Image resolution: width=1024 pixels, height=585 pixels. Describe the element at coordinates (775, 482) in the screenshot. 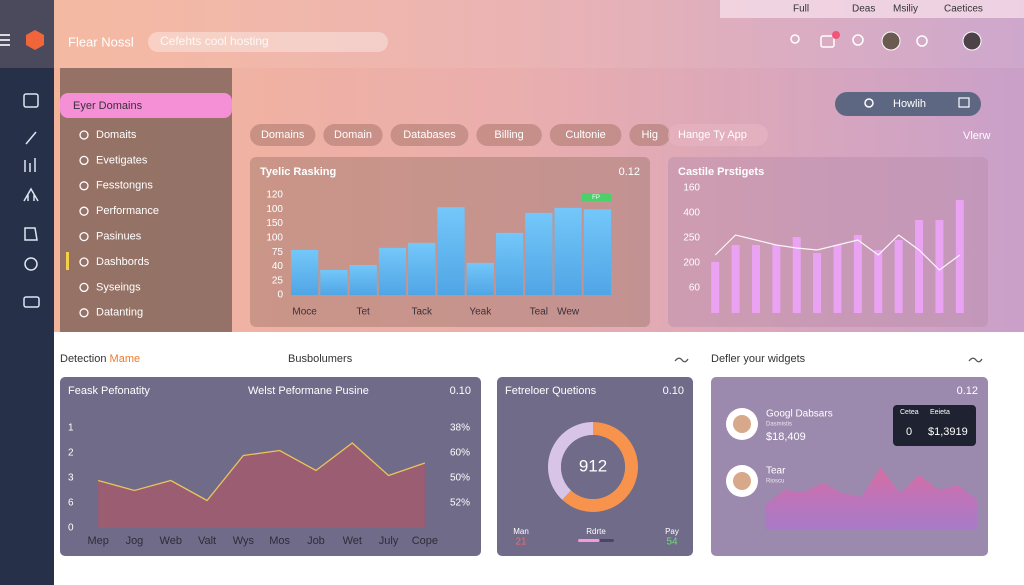

I see `person-subtitle: Rioscu` at that location.